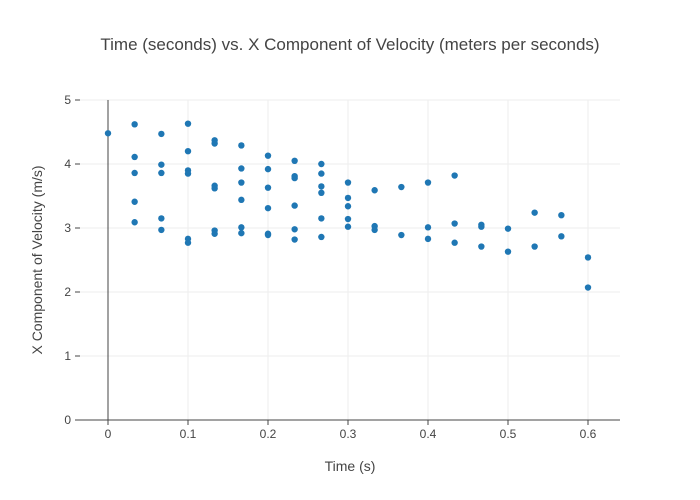 Image resolution: width=700 pixels, height=500 pixels. I want to click on y-axis-title: X Component of Velocity (m/s), so click(37, 259).